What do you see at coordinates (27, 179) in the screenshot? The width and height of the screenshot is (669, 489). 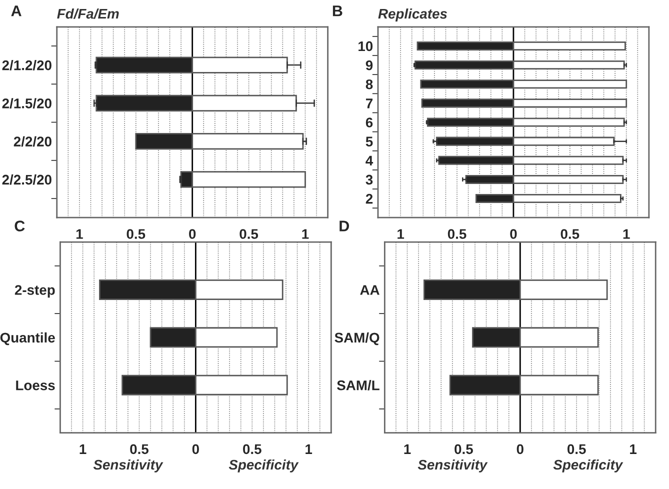 I see `y-tick-label: 2/2.5/20` at bounding box center [27, 179].